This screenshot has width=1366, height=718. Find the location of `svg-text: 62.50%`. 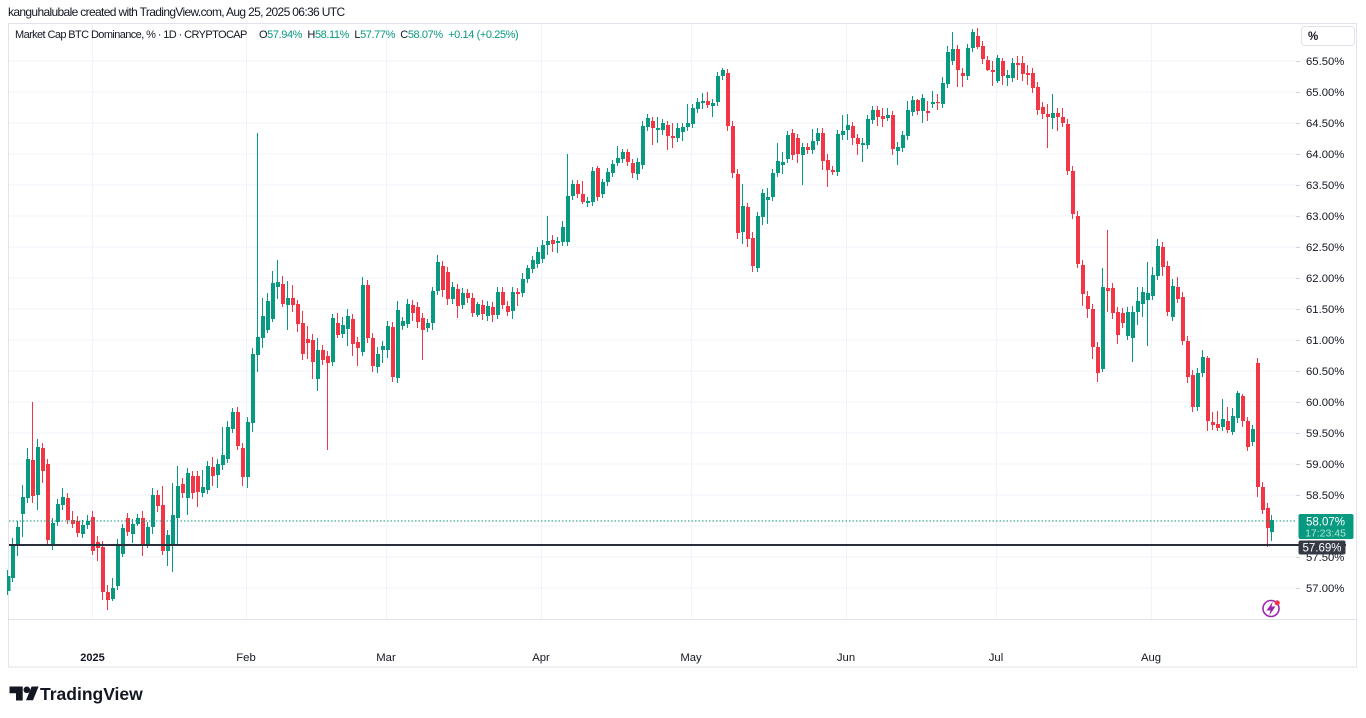

svg-text: 62.50% is located at coordinates (1325, 248).